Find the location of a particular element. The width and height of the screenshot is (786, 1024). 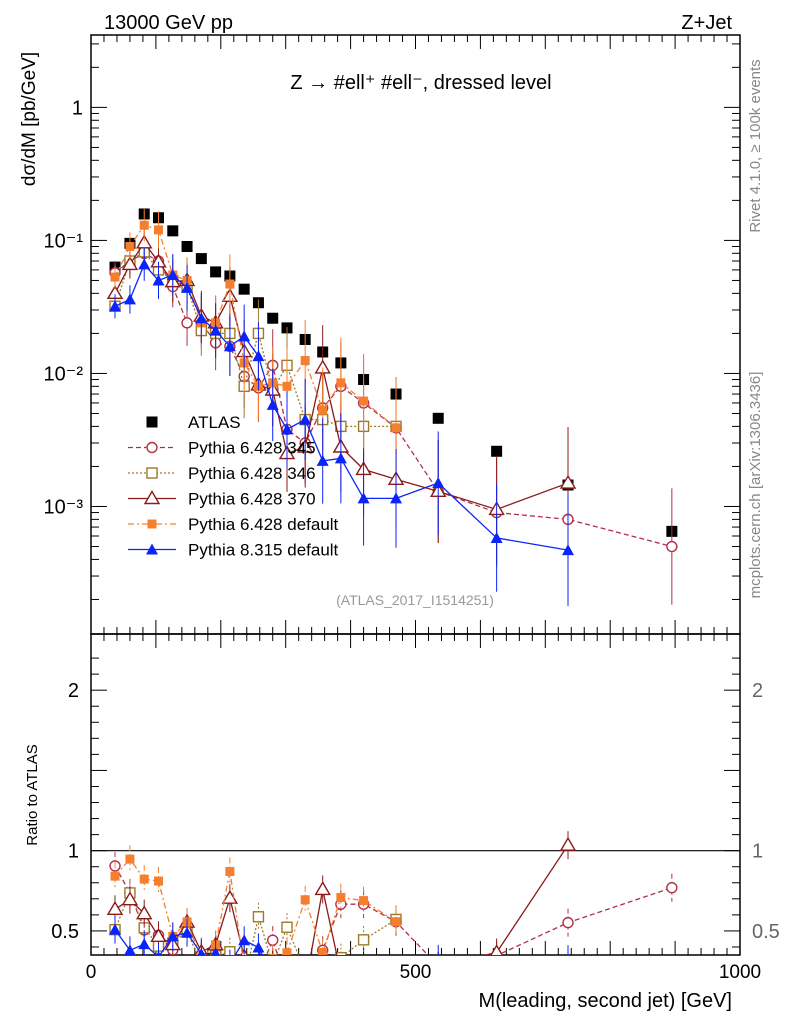

ratio-y-tick-label-right: 2 is located at coordinates (757, 691).